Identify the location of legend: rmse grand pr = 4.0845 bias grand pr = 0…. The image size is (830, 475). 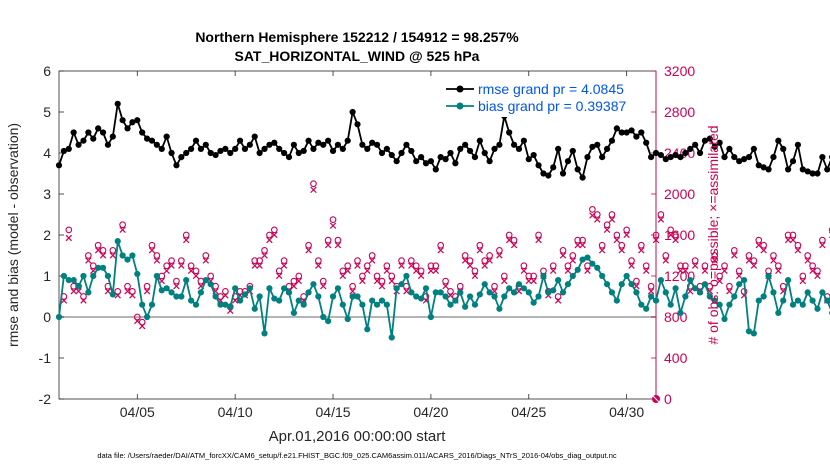
(544, 97).